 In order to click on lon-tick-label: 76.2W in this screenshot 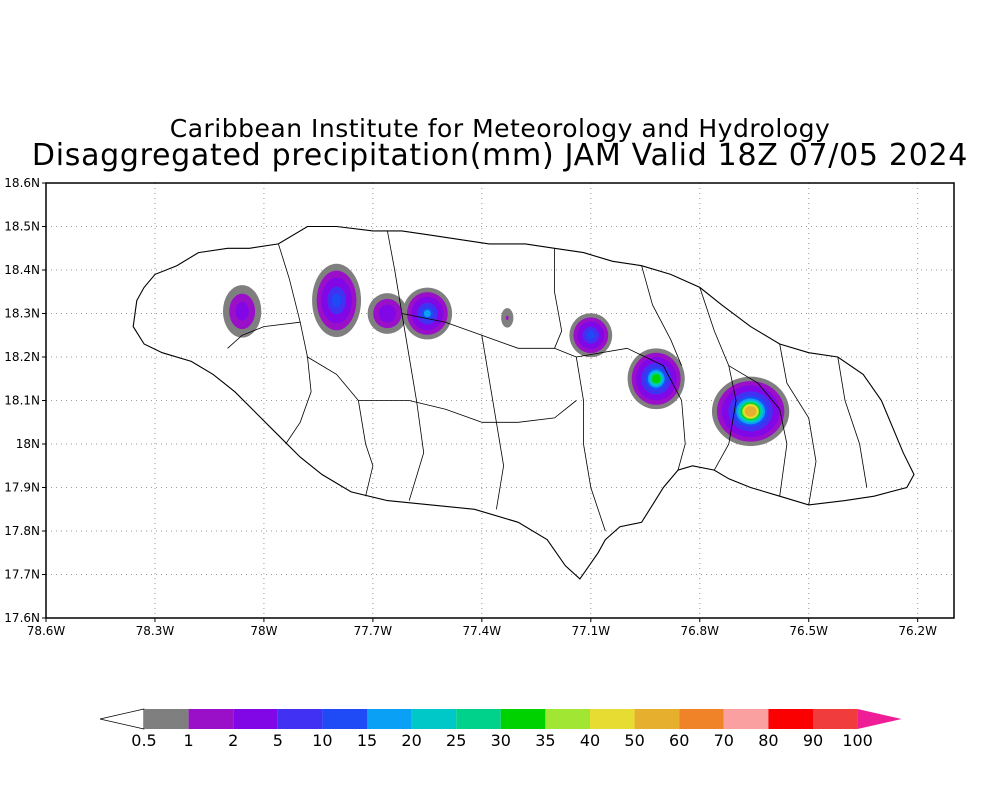, I will do `click(917, 631)`.